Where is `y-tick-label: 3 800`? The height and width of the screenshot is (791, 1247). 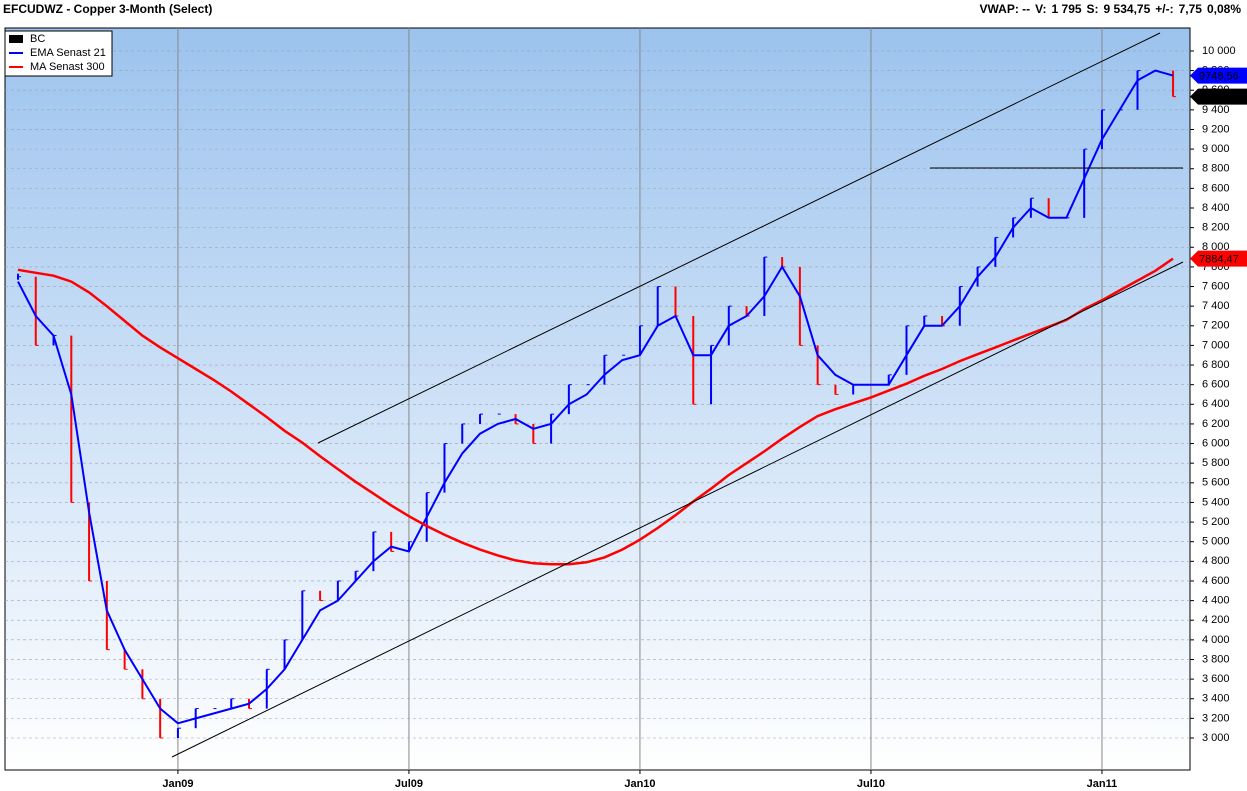 y-tick-label: 3 800 is located at coordinates (1216, 659).